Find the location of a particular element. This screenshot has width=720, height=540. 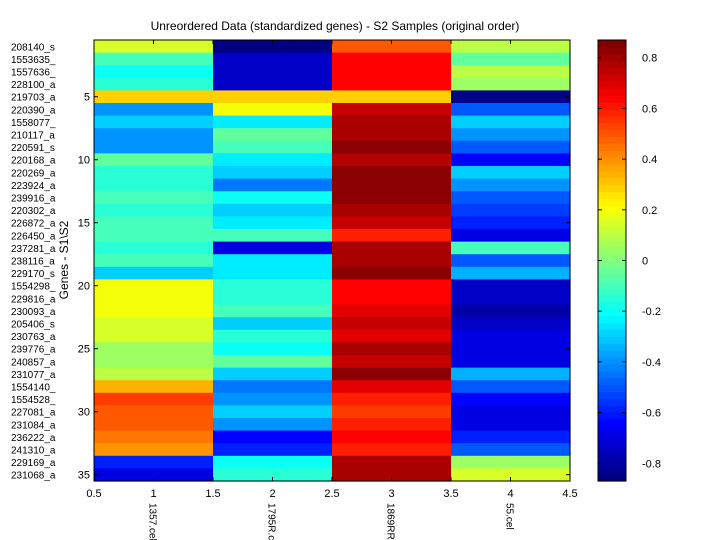

row-label: 238116_a is located at coordinates (33, 262).